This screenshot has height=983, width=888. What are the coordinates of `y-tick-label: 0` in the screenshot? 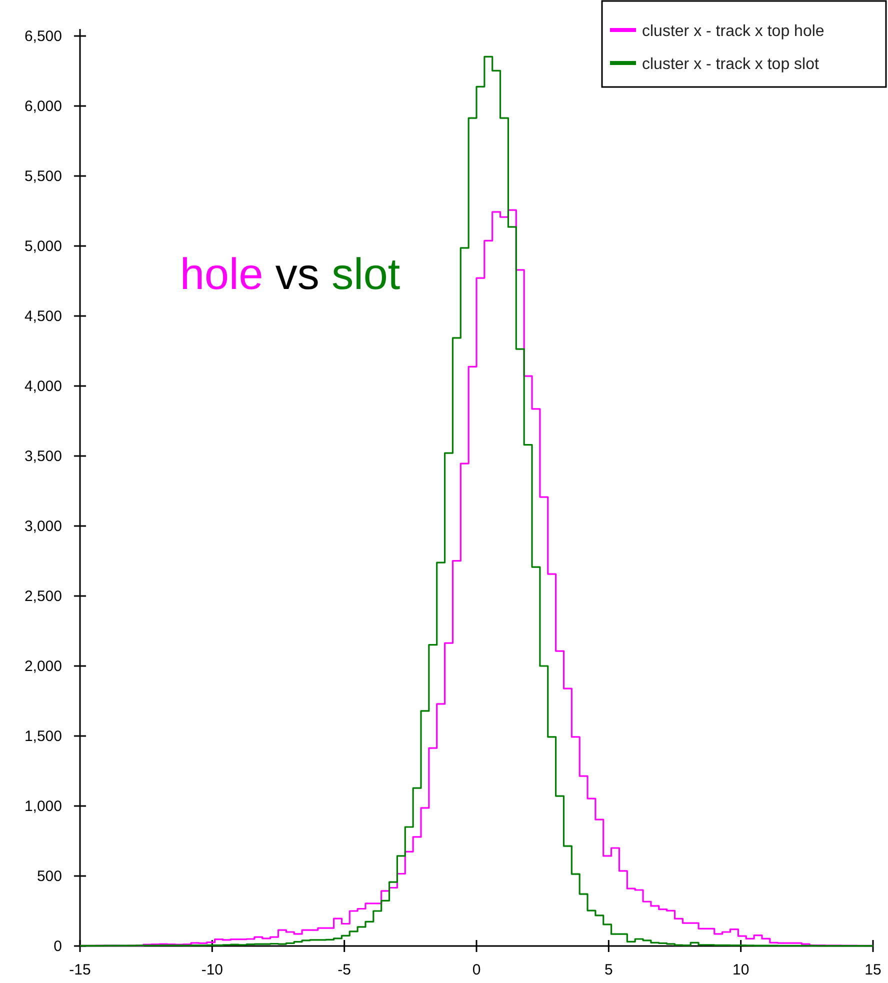 It's located at (58, 946).